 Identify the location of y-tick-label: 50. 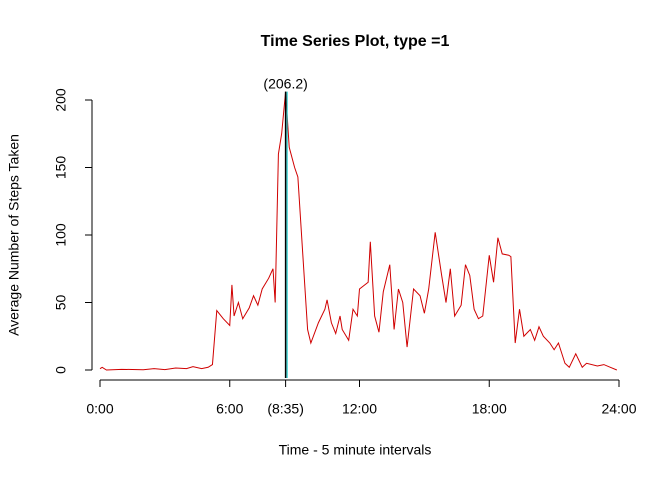
(61, 303).